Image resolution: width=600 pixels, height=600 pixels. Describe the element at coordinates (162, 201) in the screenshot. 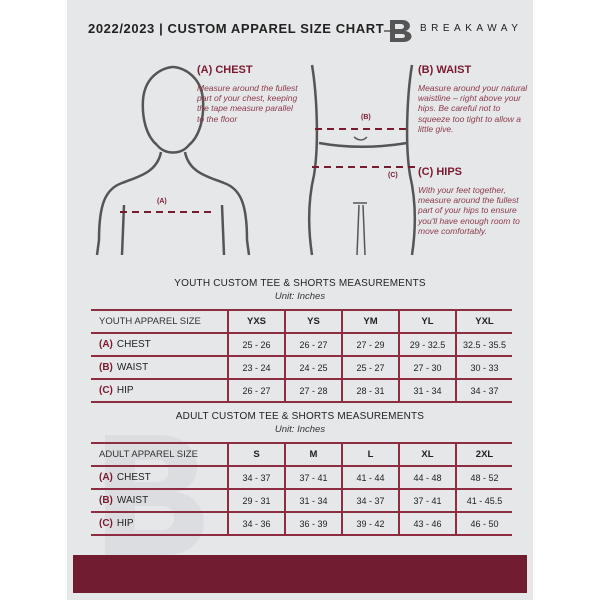

I see `chest-marker: (A)` at that location.